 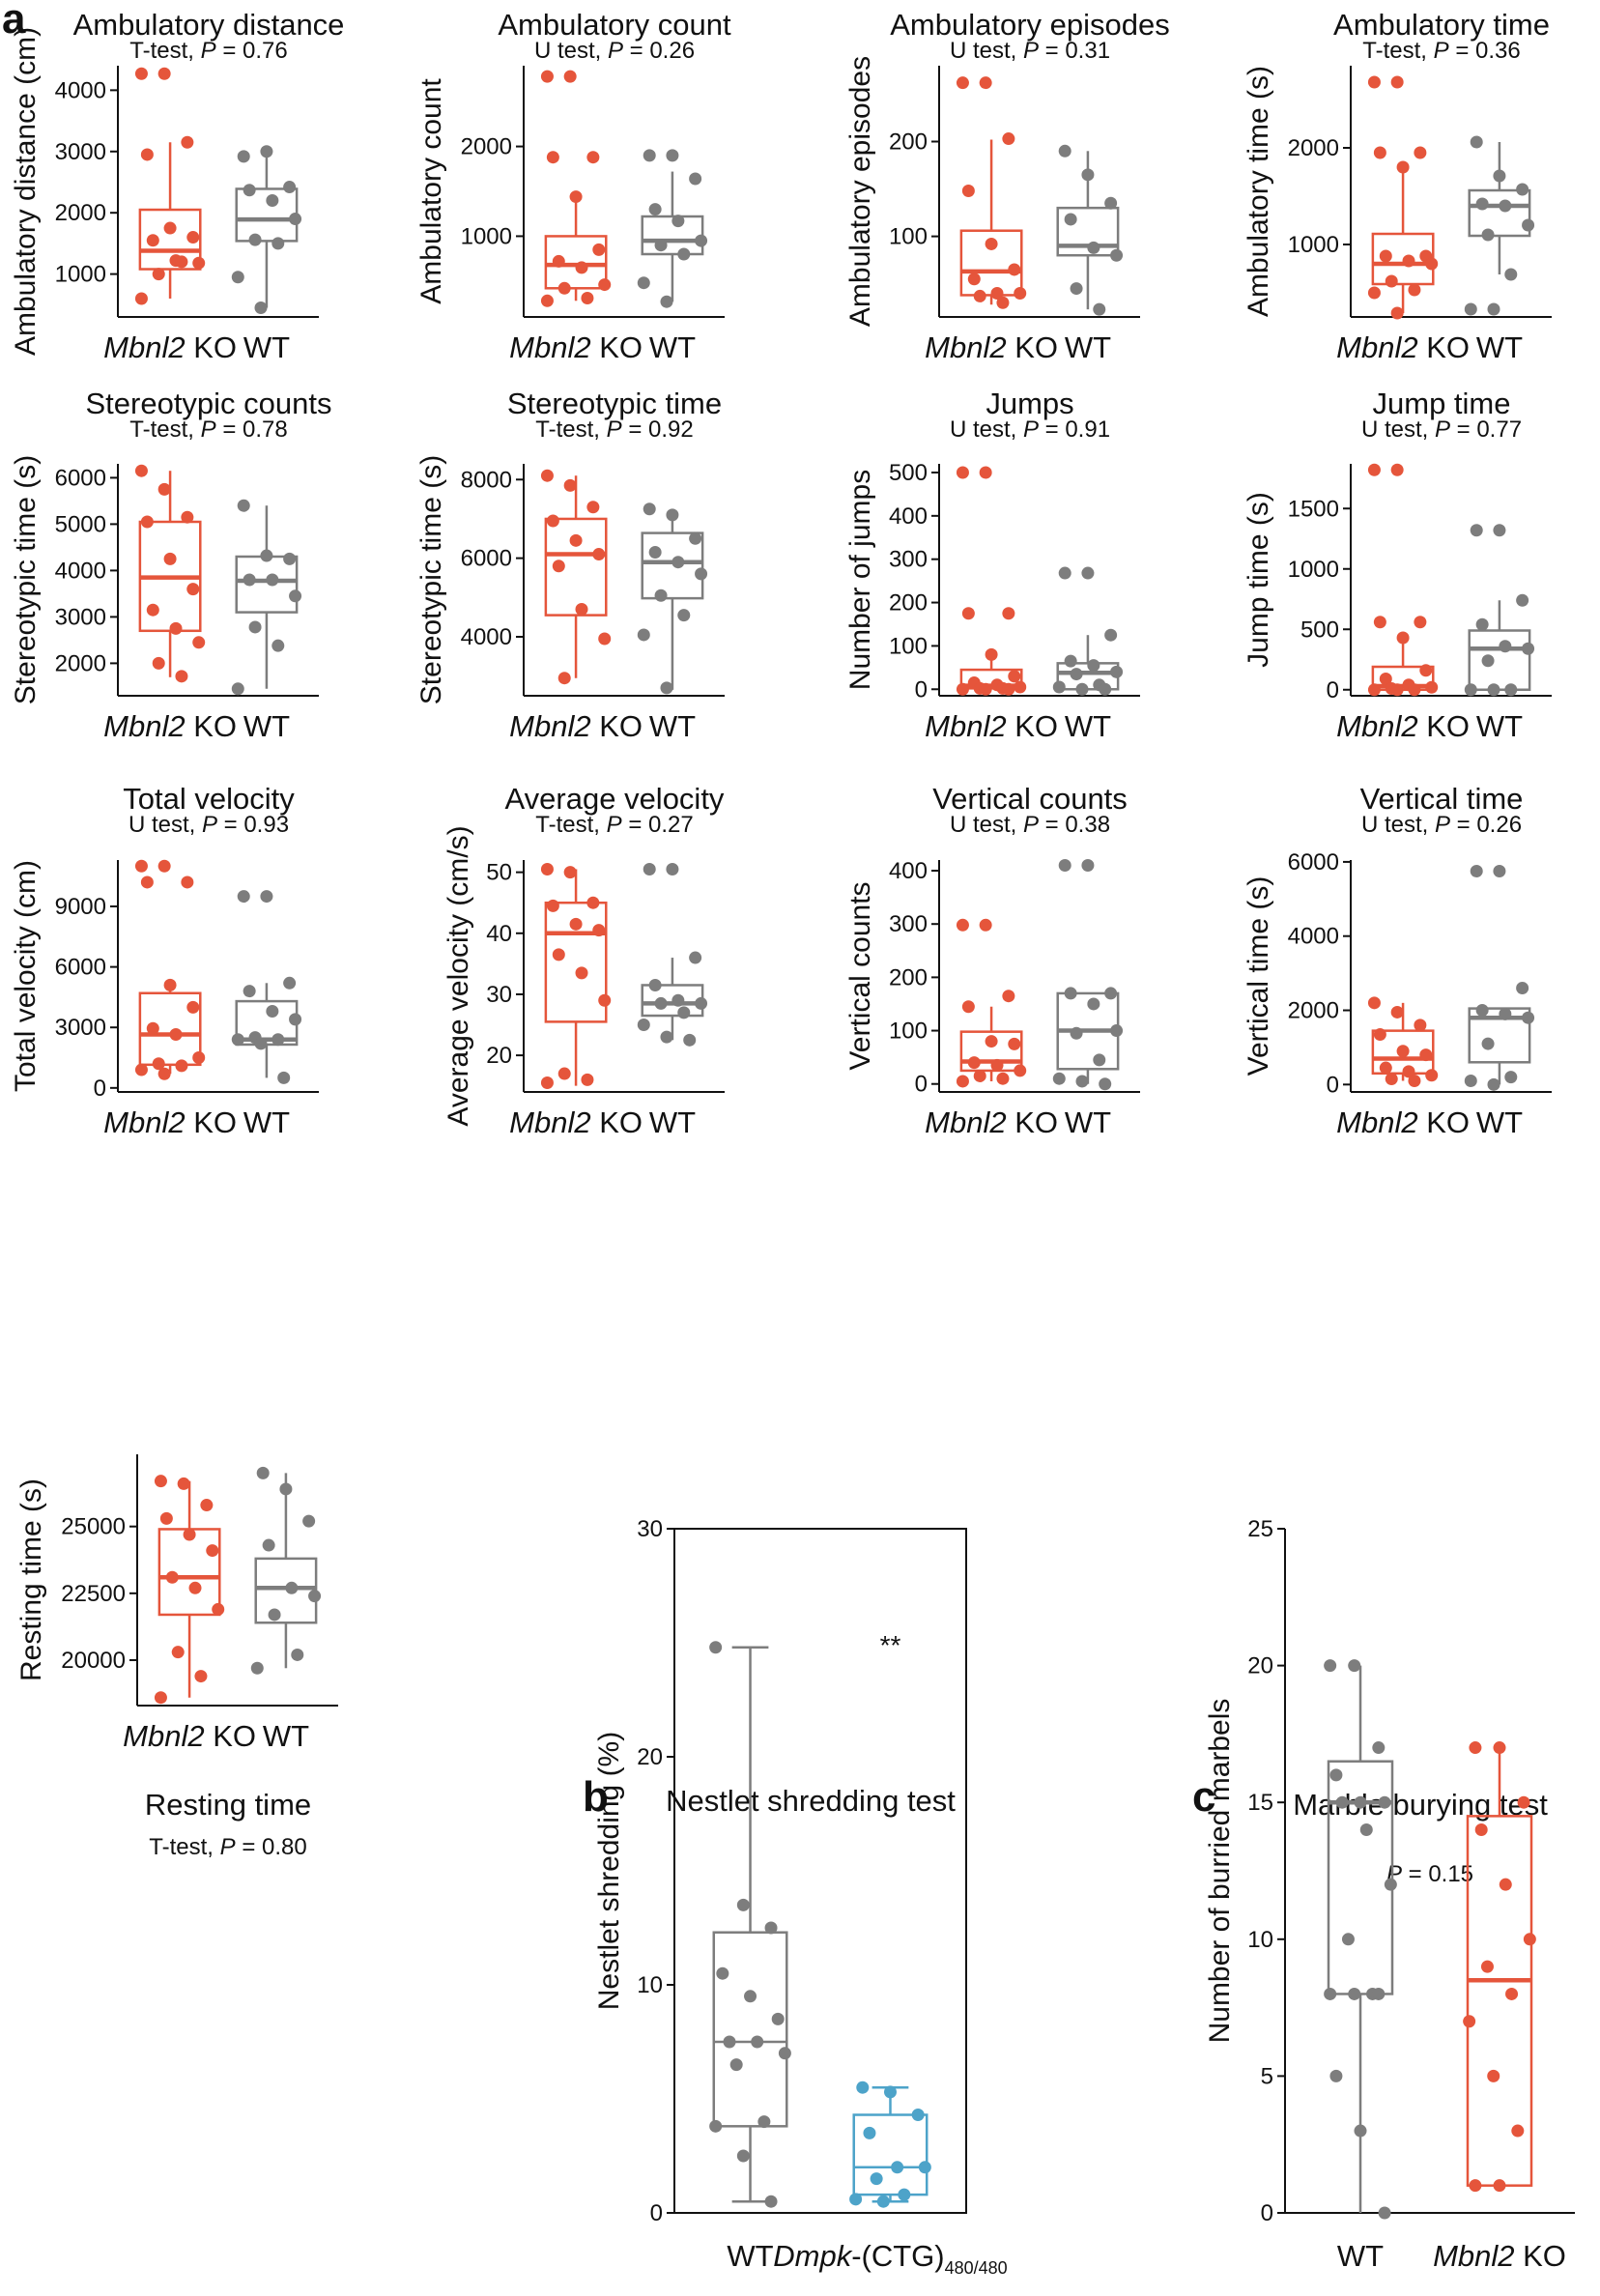 I want to click on y-tick-label: 4000, so click(x=80, y=90).